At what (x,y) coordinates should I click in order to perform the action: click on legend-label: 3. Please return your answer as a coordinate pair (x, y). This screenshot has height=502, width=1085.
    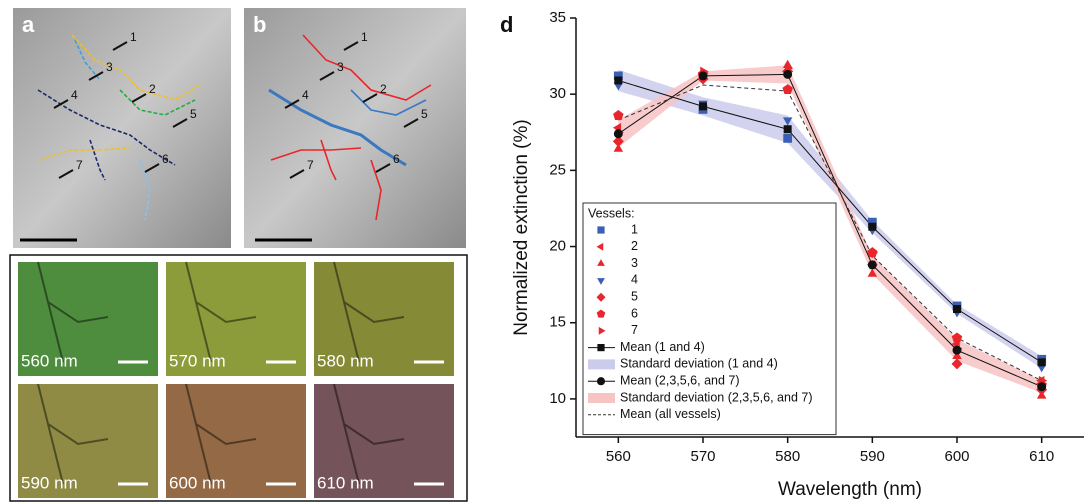
    Looking at the image, I should click on (634, 263).